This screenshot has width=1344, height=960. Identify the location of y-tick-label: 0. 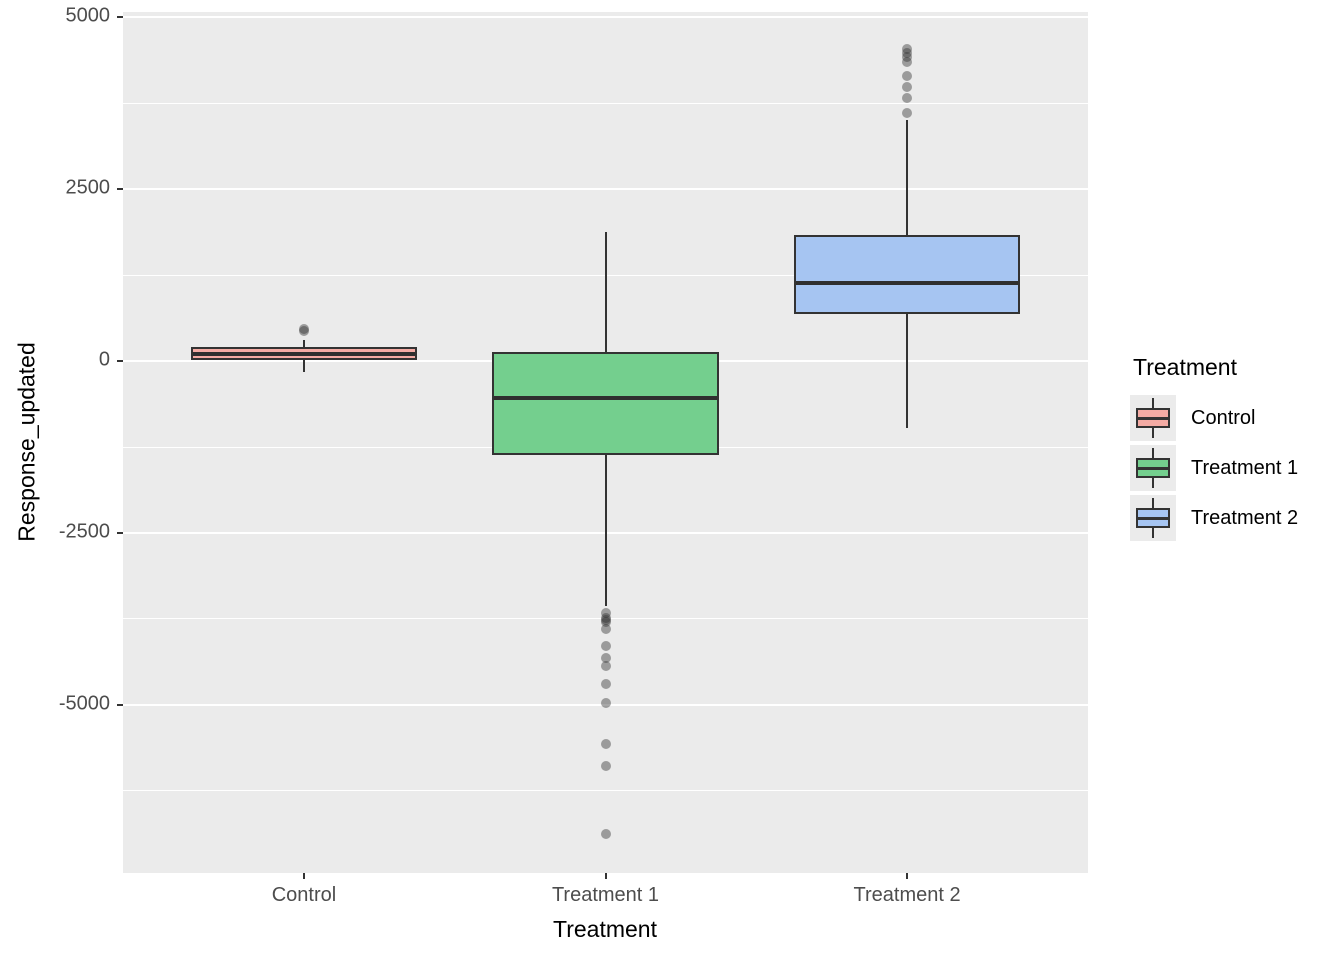
(104, 359).